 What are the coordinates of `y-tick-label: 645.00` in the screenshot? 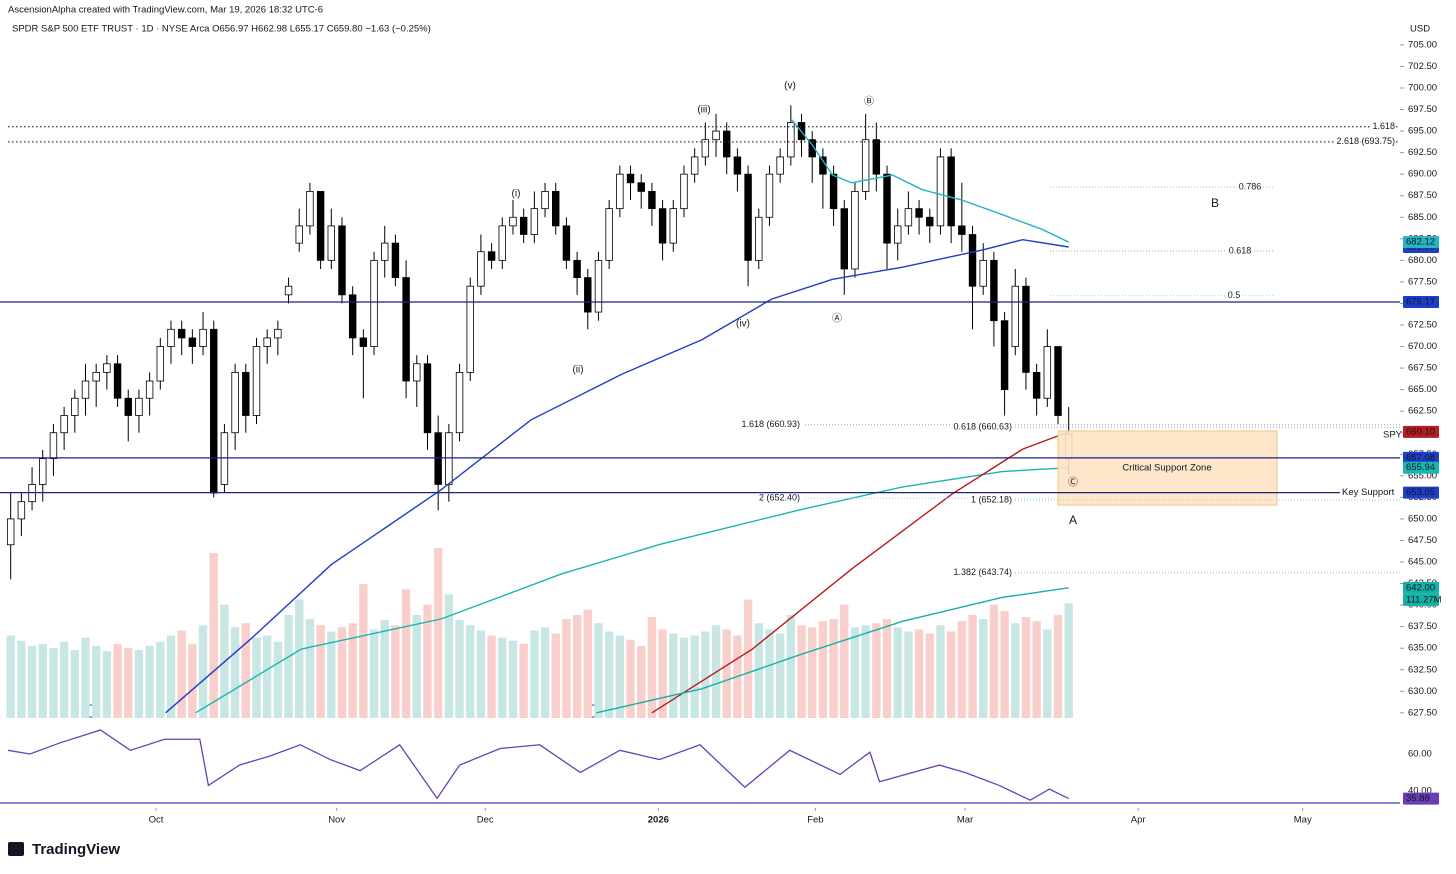 It's located at (1422, 562).